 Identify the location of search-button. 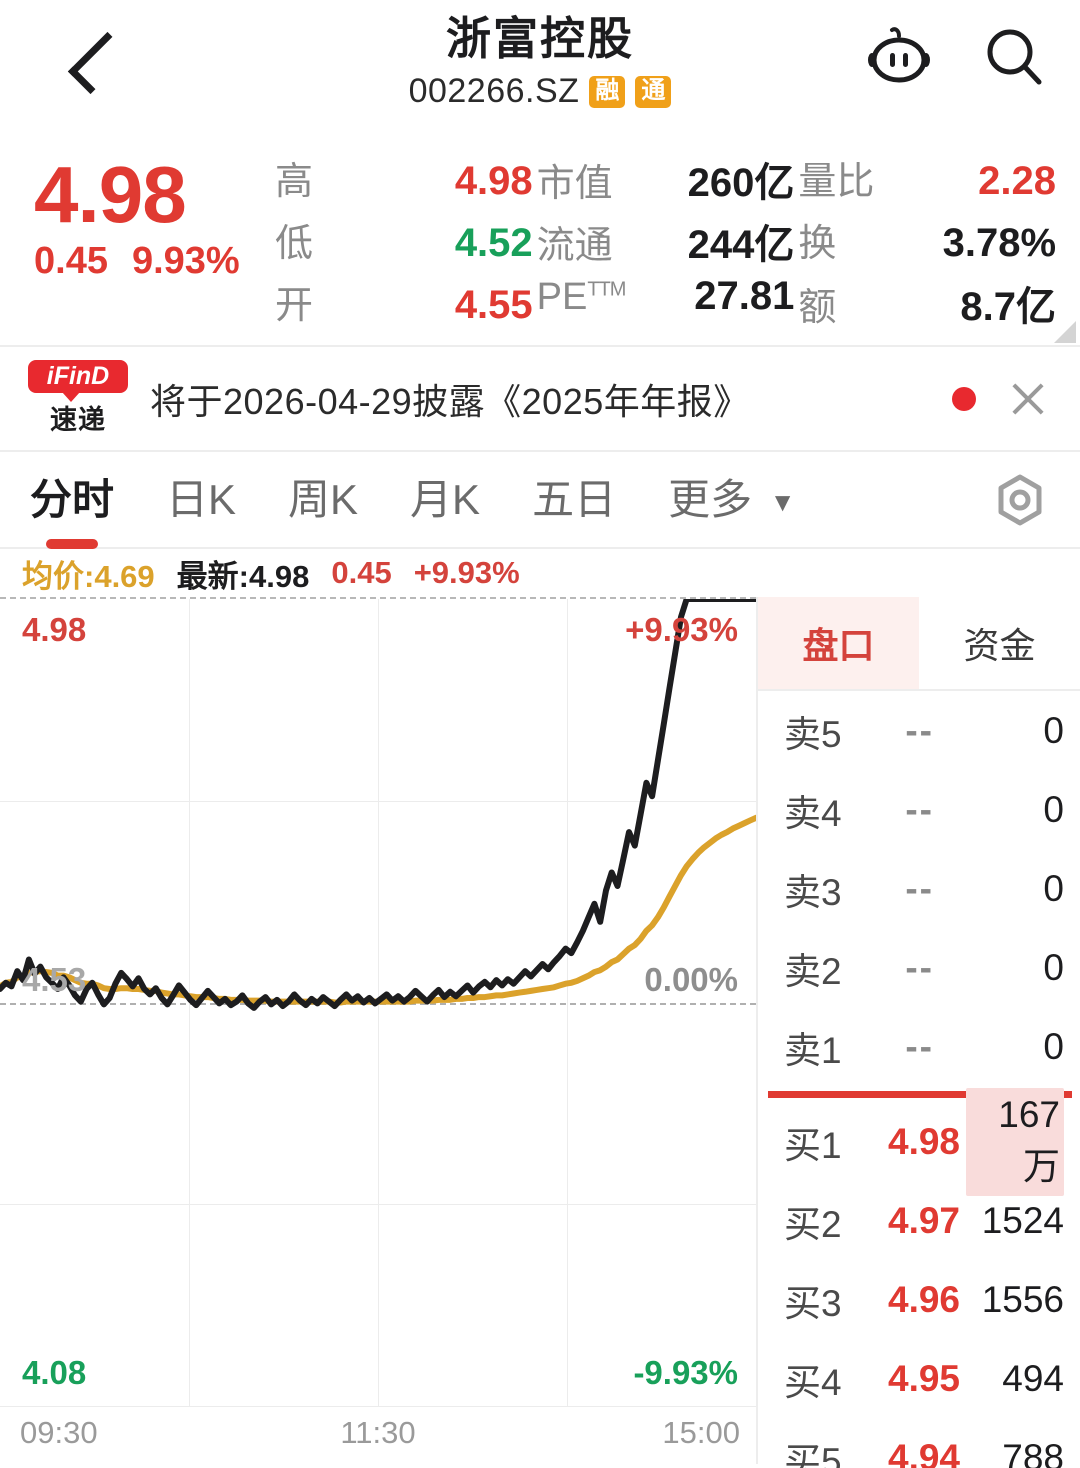
(1015, 57).